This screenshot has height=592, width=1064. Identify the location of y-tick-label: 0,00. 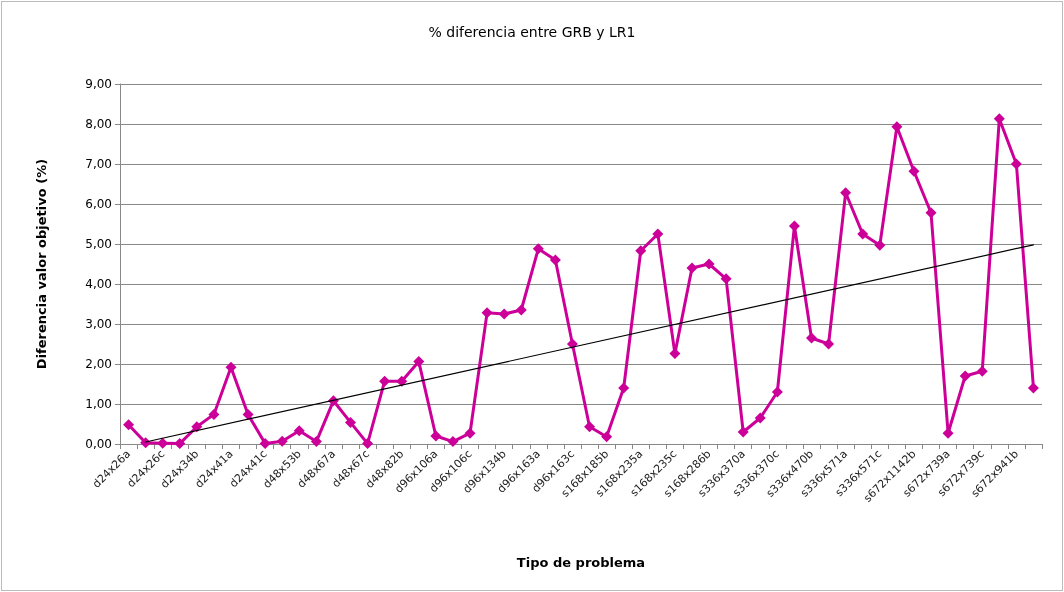
(98, 444).